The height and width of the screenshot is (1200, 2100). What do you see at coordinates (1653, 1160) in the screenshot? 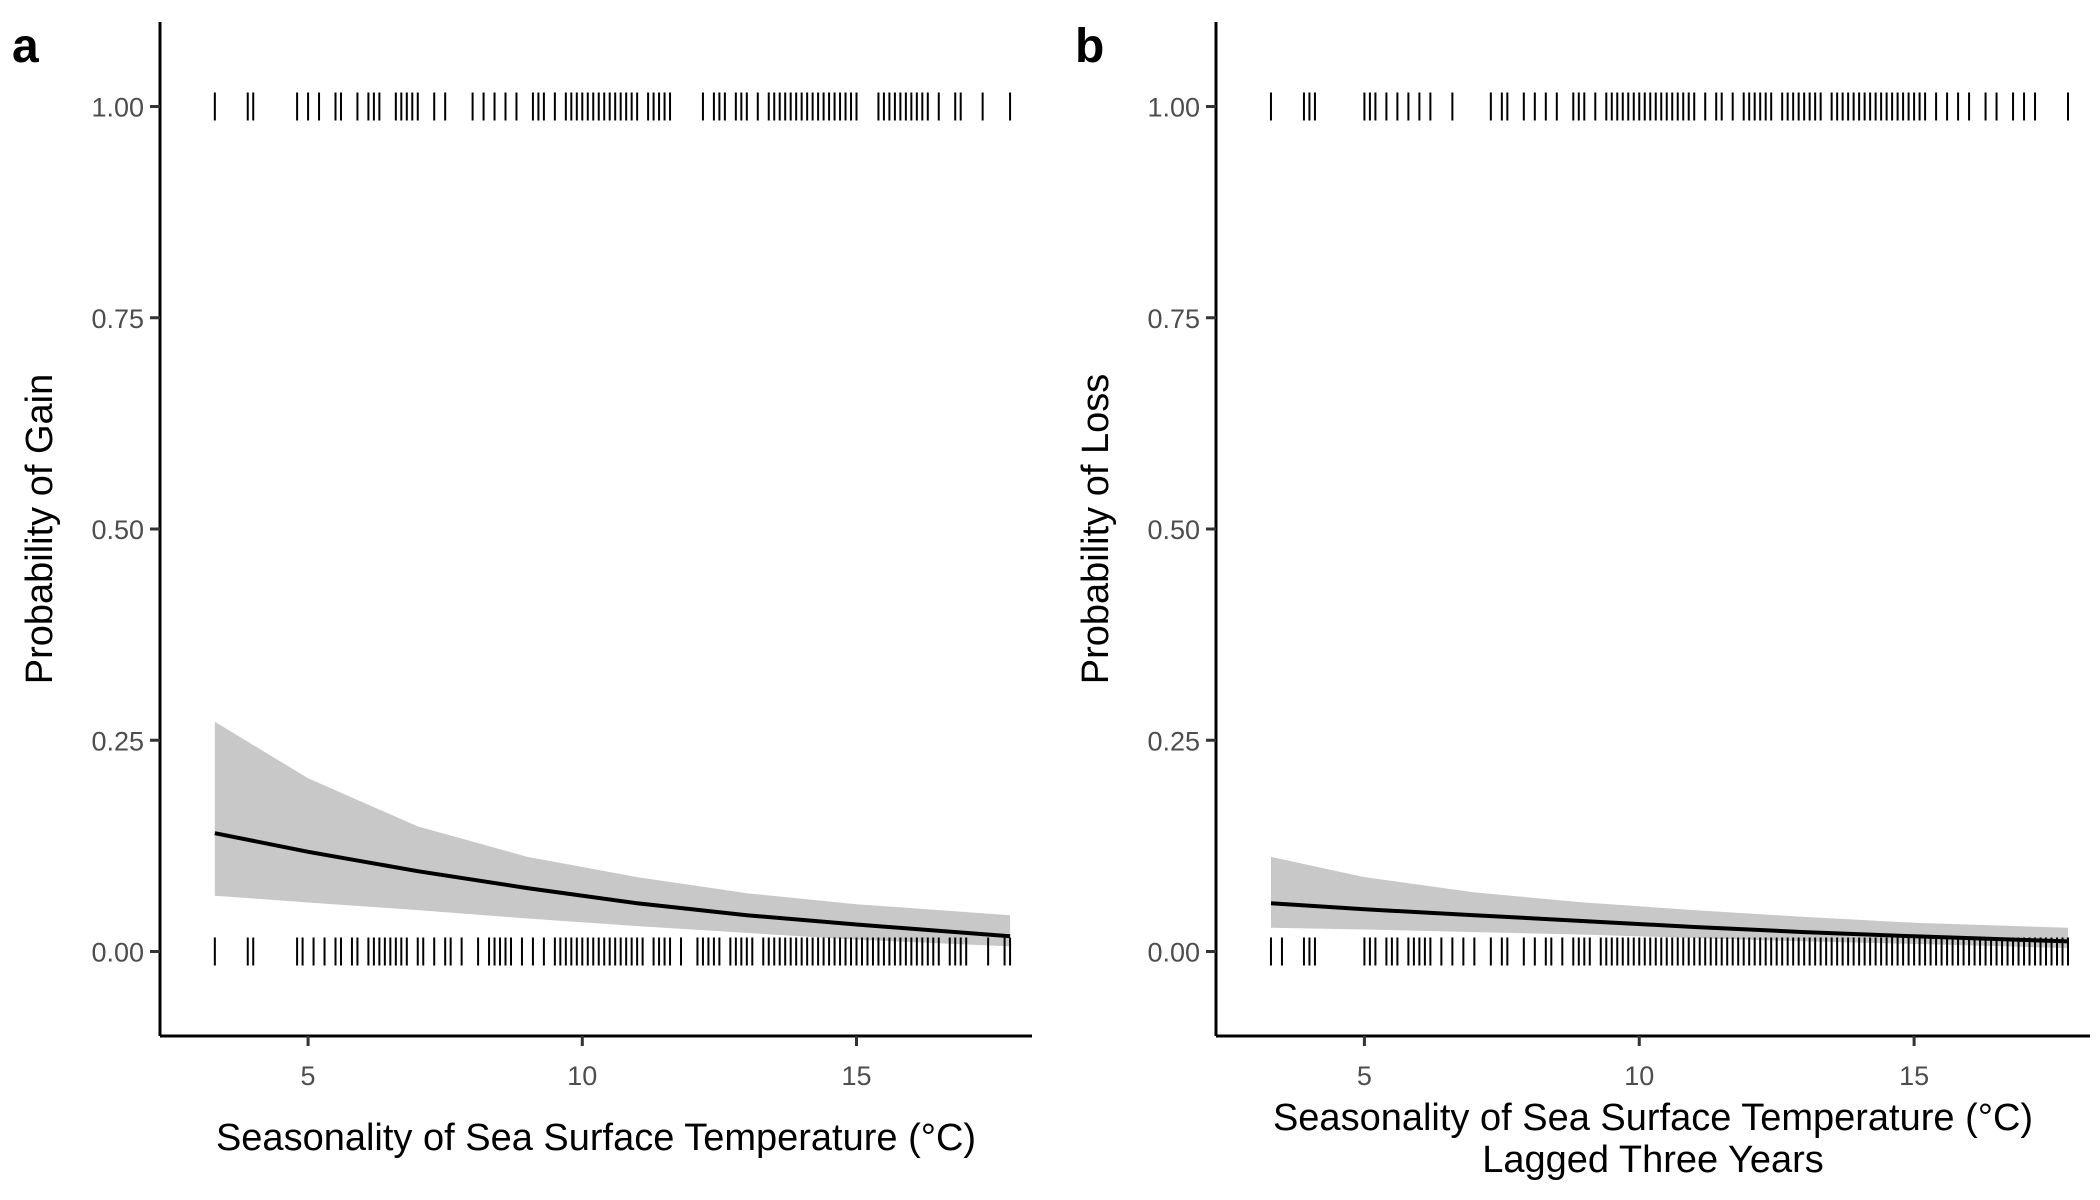
I see `x-axis-title: Lagged Three Years` at bounding box center [1653, 1160].